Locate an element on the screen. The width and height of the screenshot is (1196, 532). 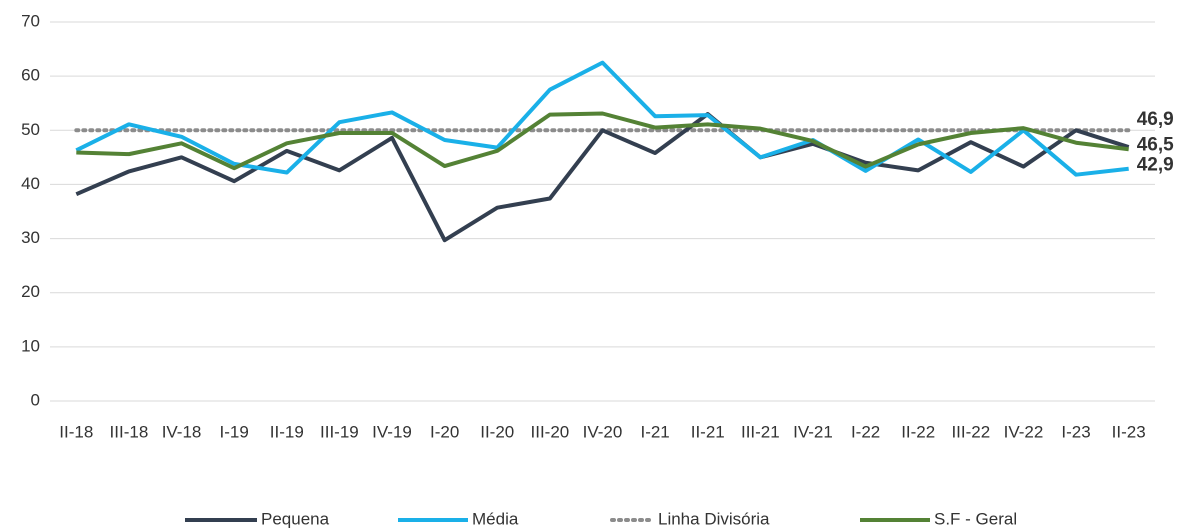
x-tick-label: II-20 is located at coordinates (497, 431).